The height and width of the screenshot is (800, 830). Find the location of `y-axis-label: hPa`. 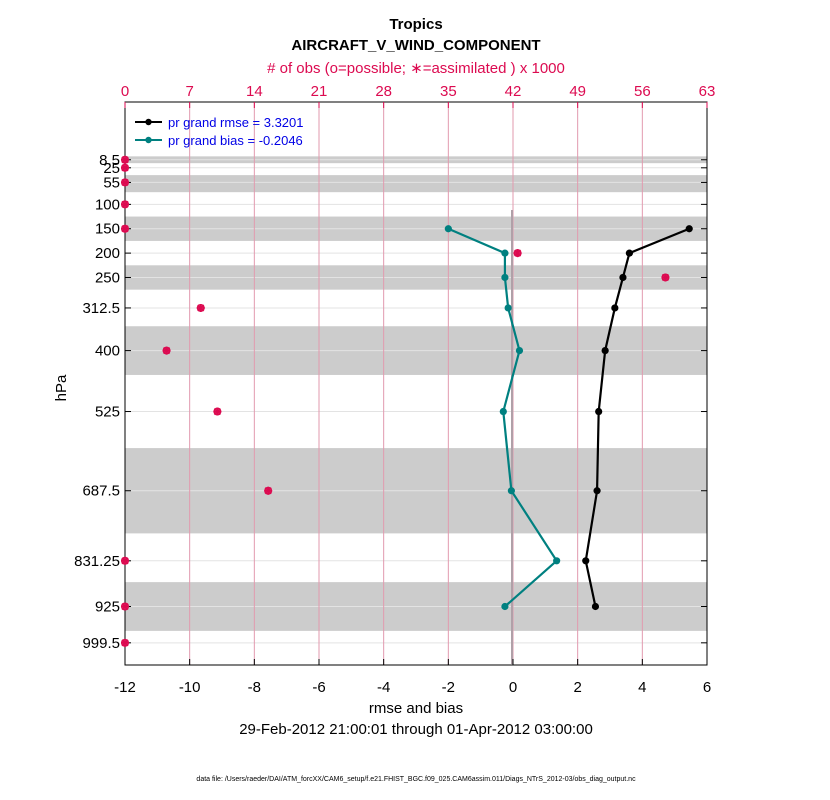

y-axis-label: hPa is located at coordinates (61, 387).